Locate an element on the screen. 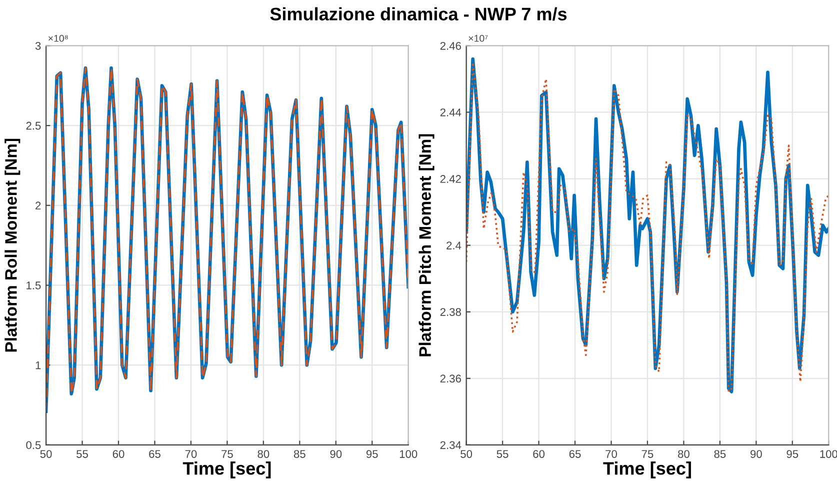 This screenshot has height=481, width=837. y-axis-title: Platform Roll Moment [Nm] is located at coordinates (12, 245).